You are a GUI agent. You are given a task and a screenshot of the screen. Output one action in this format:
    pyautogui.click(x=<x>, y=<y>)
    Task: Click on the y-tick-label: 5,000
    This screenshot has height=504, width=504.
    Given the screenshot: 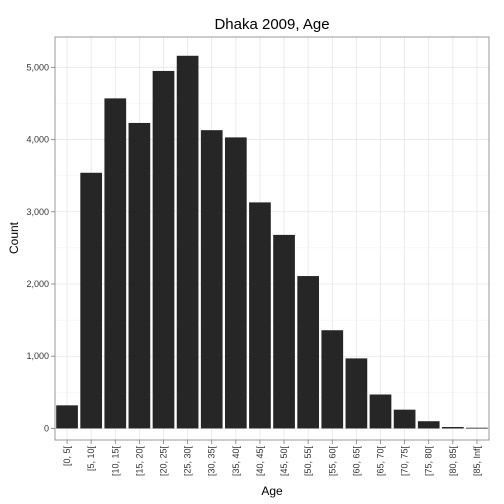 What is the action you would take?
    pyautogui.click(x=37, y=67)
    